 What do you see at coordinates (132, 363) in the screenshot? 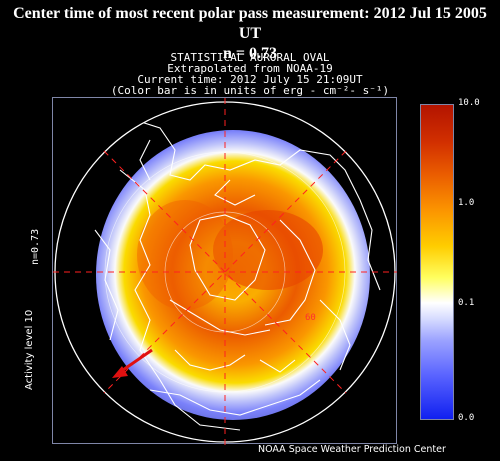
I see `sun-arrow` at bounding box center [132, 363].